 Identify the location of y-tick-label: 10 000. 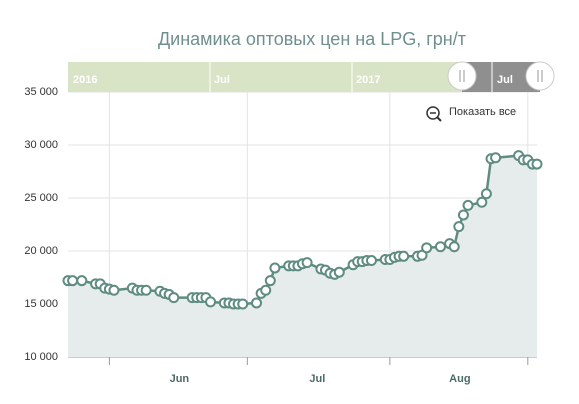
(41, 357).